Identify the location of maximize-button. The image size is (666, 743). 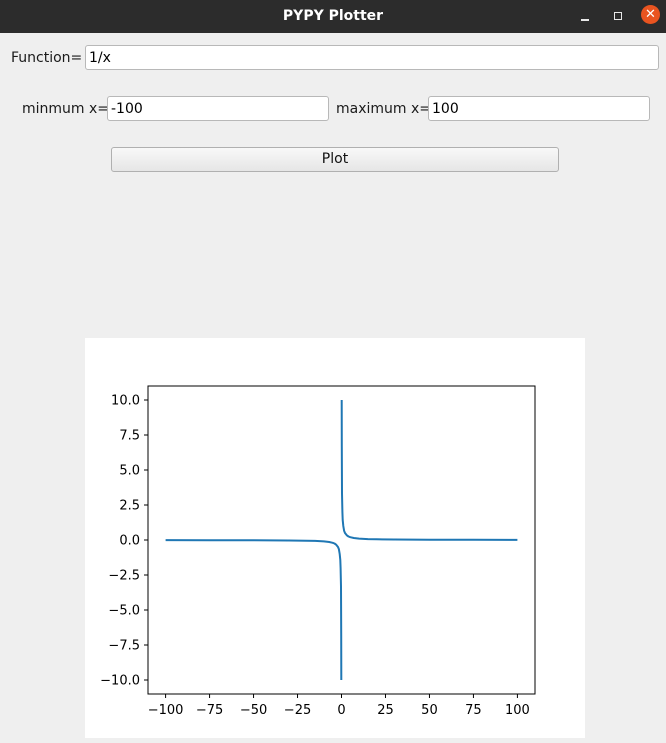
(618, 16).